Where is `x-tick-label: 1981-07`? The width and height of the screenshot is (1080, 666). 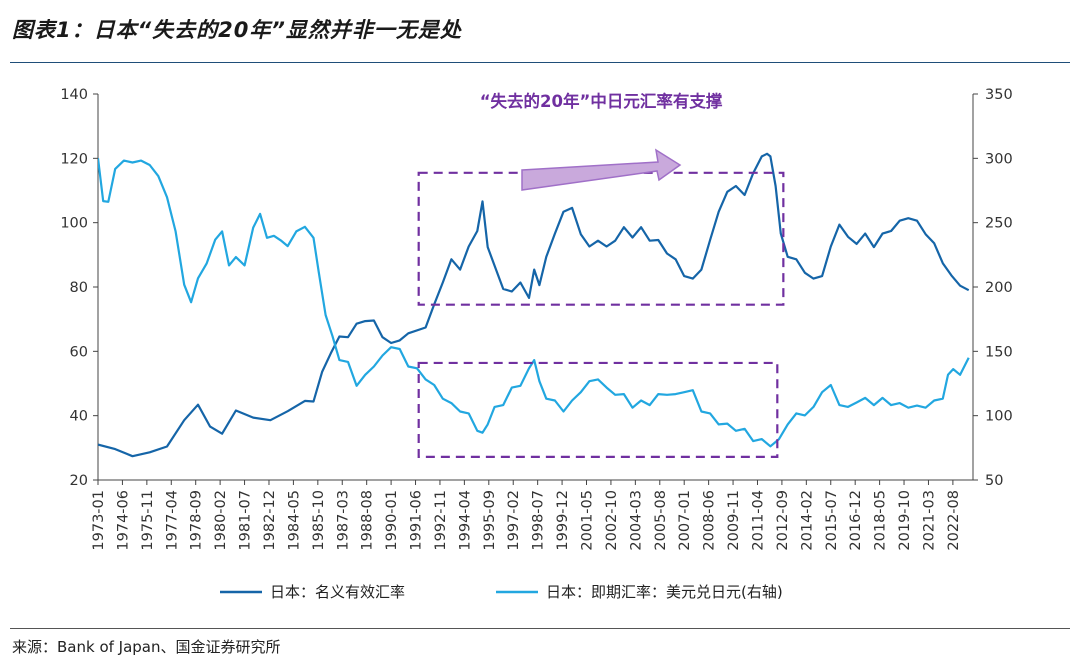
x-tick-label: 1981-07 is located at coordinates (246, 520).